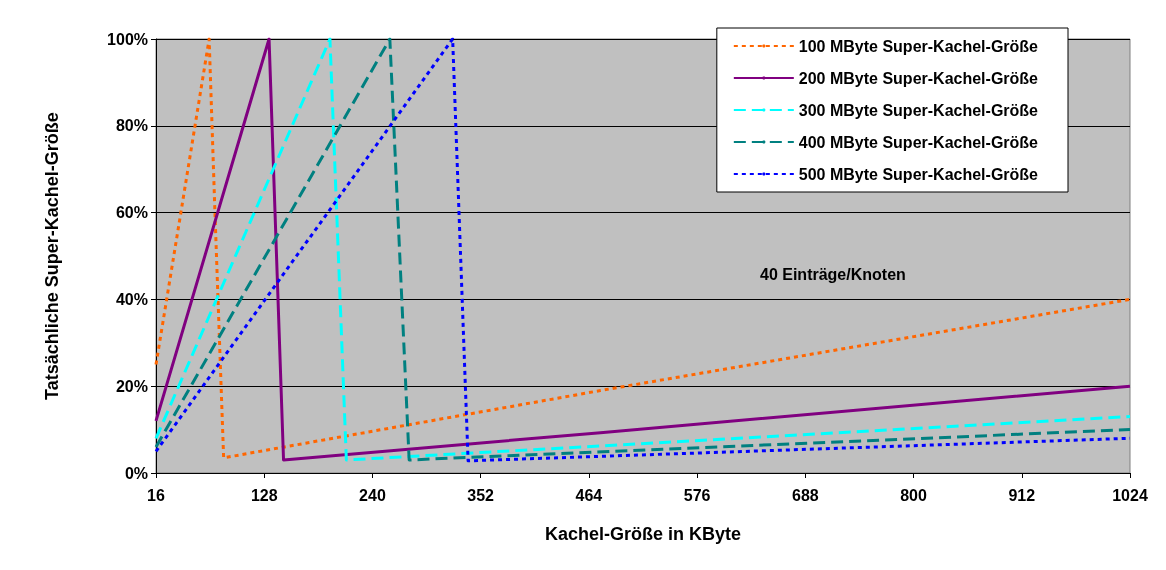  I want to click on y-tick-label: 60%, so click(131, 213).